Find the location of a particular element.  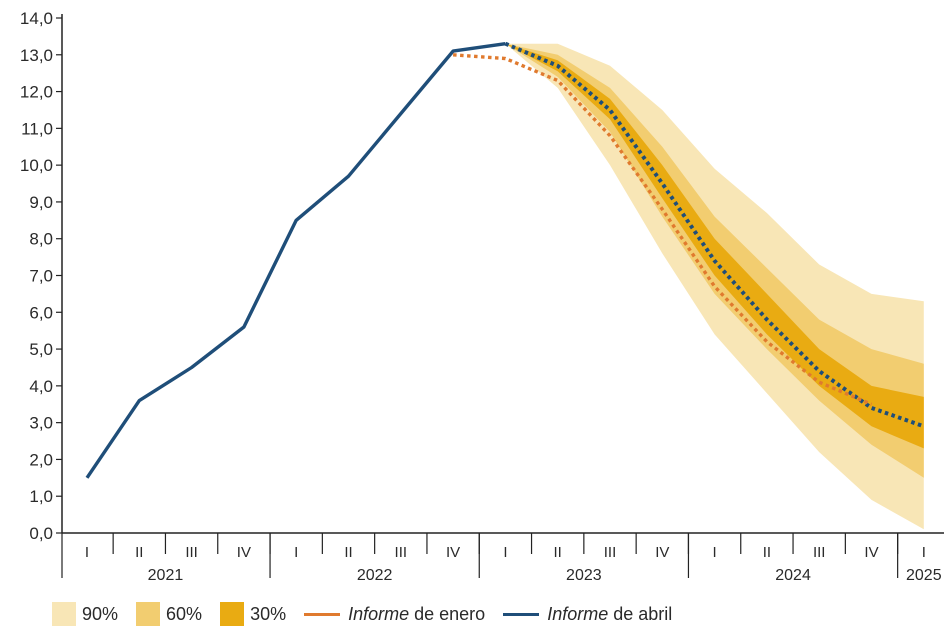

legend-item-enero: Informe de enero is located at coordinates (394, 614).